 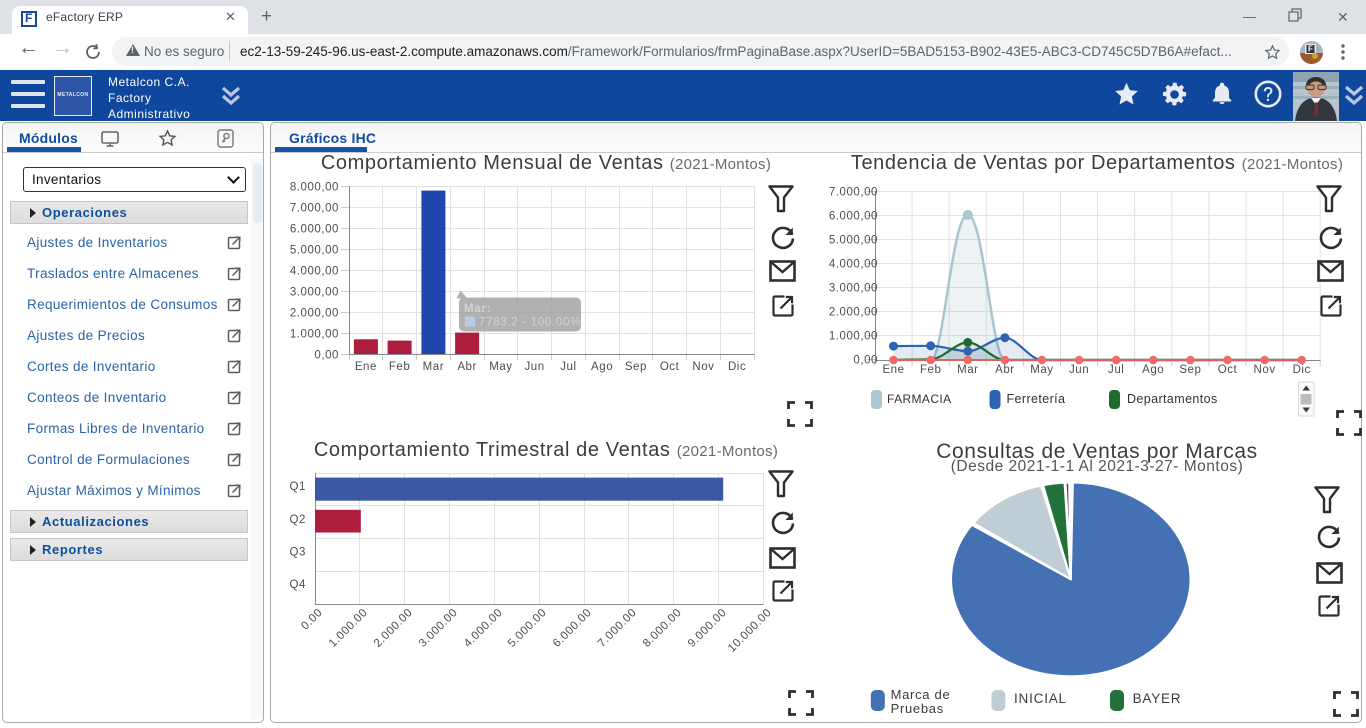 What do you see at coordinates (1172, 399) in the screenshot?
I see `svg-text: Departamentos` at bounding box center [1172, 399].